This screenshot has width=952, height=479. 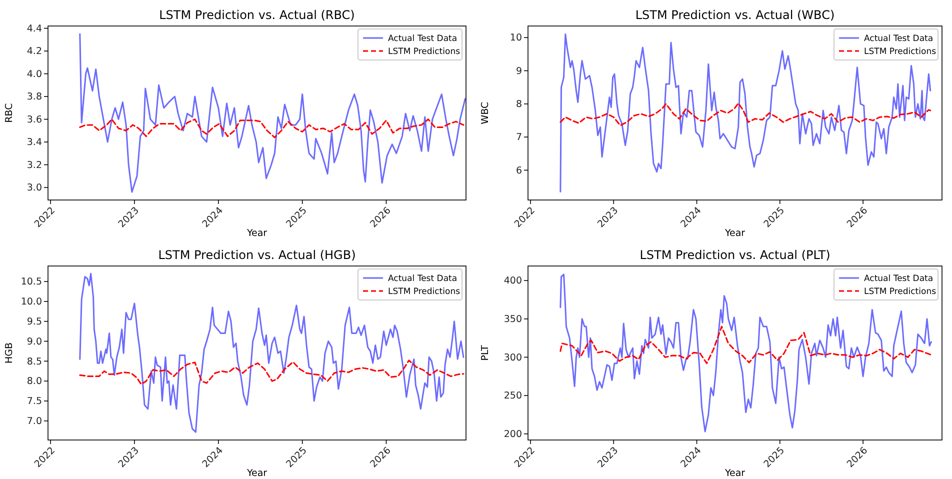 I want to click on y-tick-label: 8, so click(x=519, y=104).